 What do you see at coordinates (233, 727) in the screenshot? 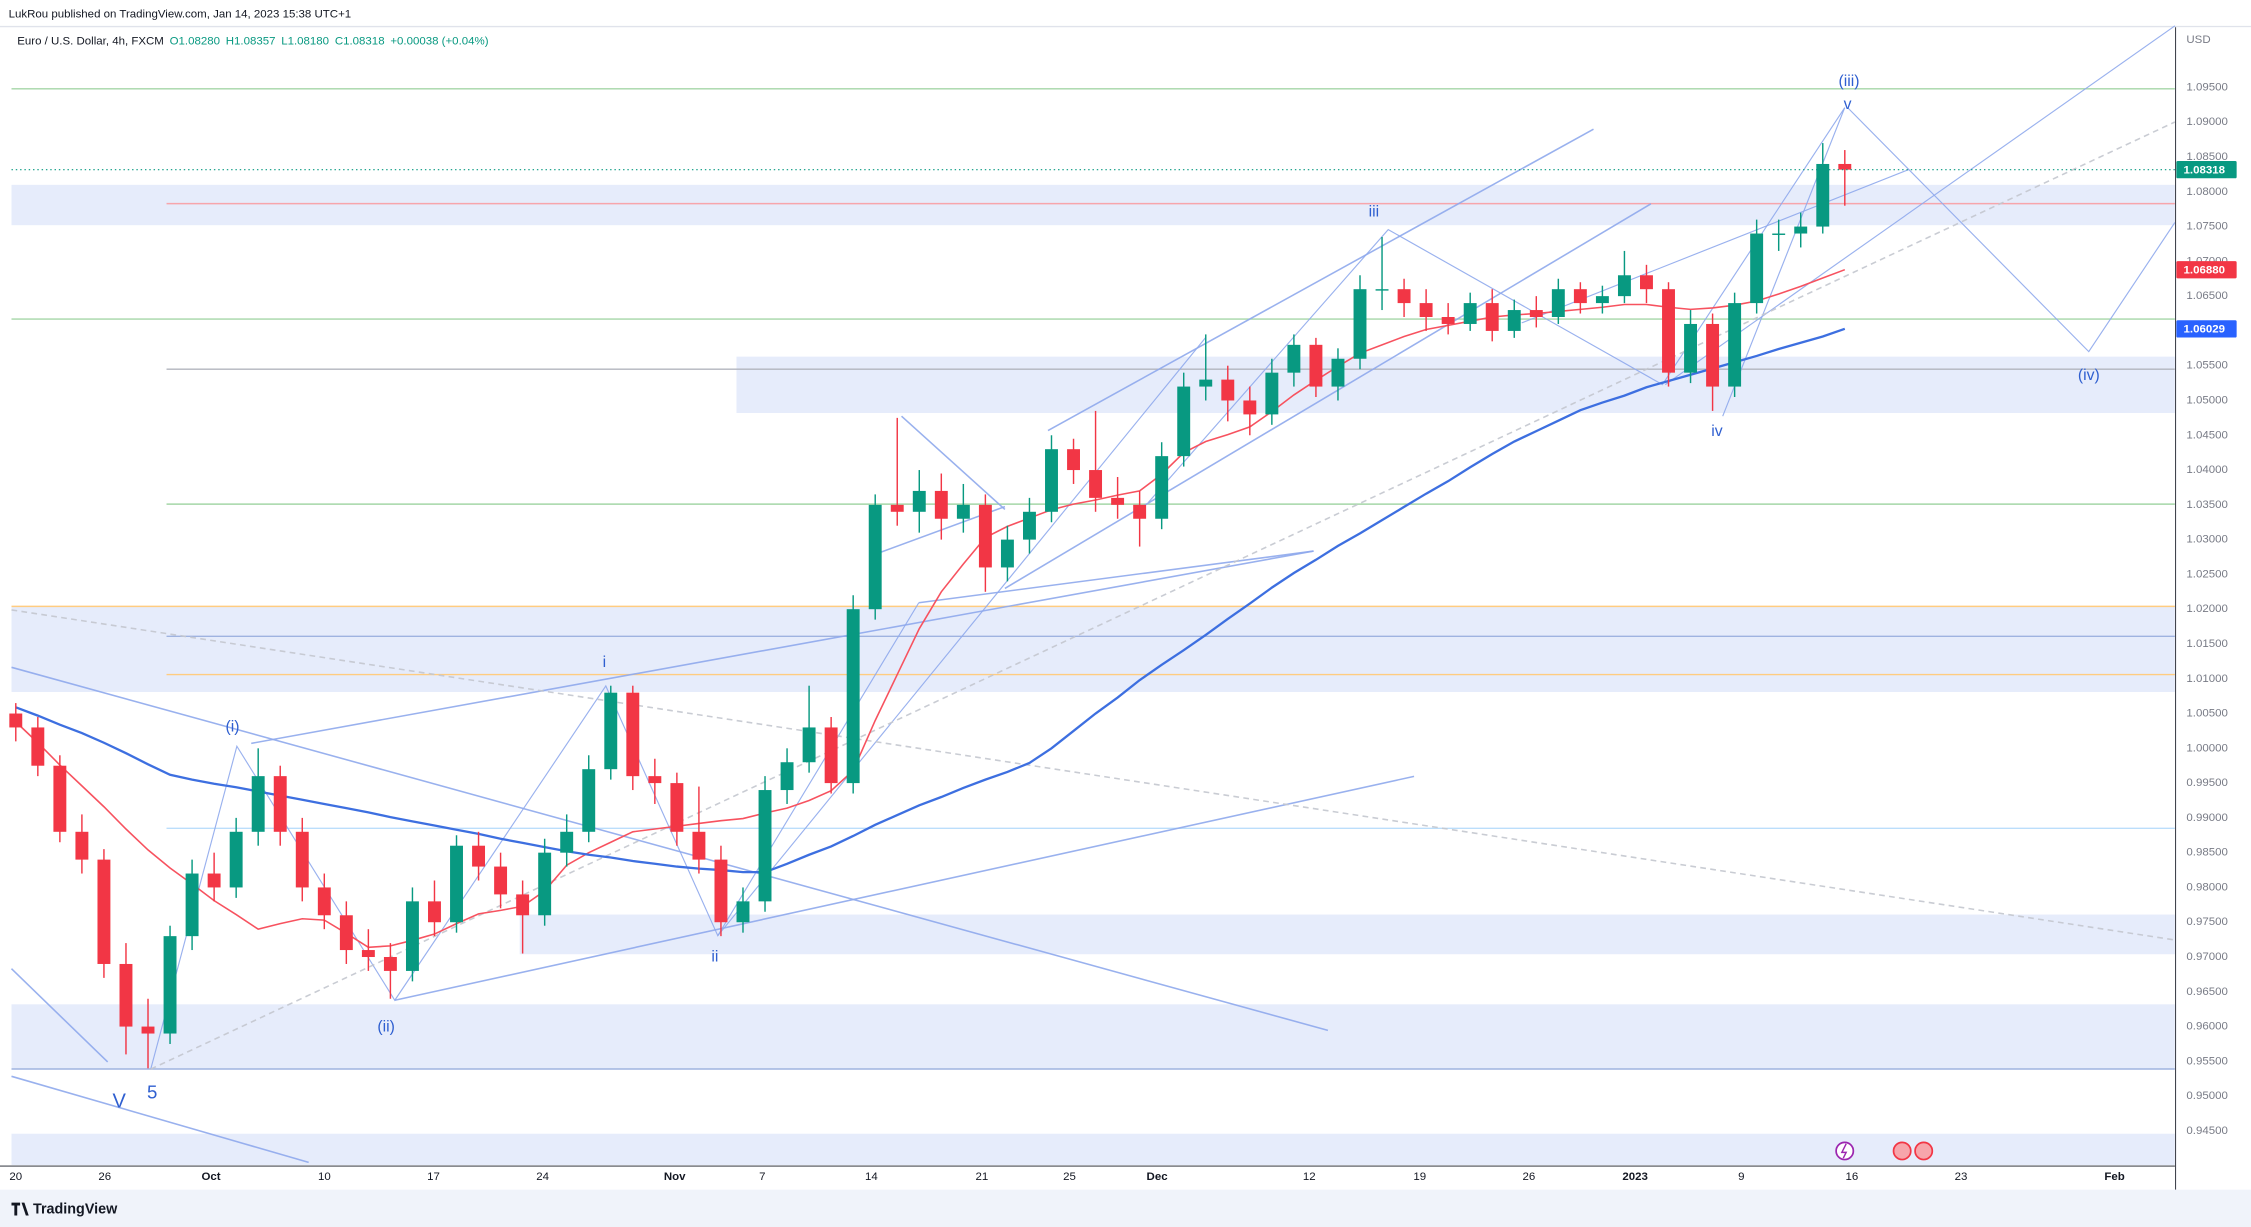
I see `wave-label: (i)` at bounding box center [233, 727].